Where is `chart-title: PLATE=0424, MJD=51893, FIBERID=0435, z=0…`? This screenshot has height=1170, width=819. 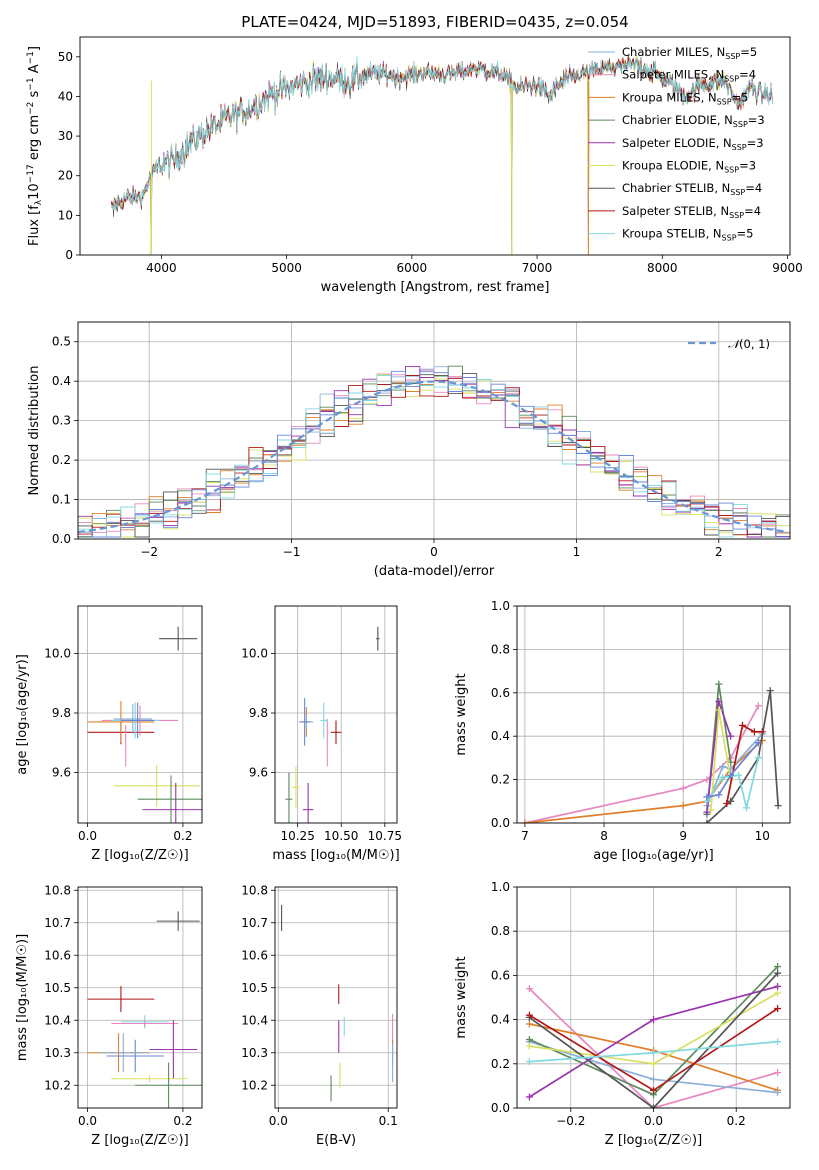 chart-title: PLATE=0424, MJD=51893, FIBERID=0435, z=0… is located at coordinates (434, 22).